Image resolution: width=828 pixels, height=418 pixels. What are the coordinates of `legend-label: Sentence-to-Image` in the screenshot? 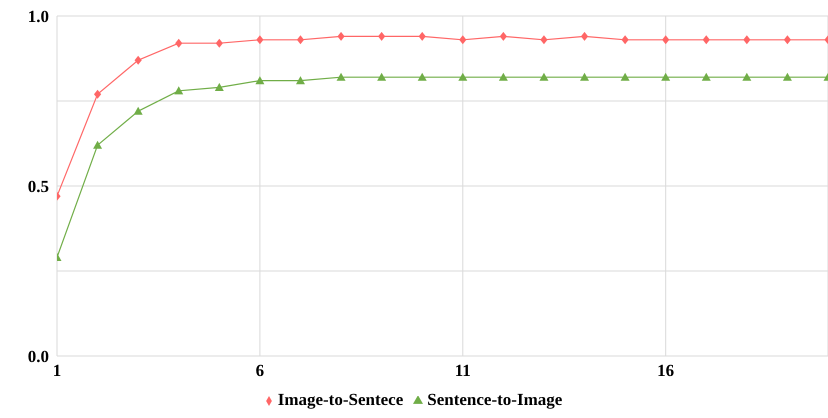 It's located at (494, 399).